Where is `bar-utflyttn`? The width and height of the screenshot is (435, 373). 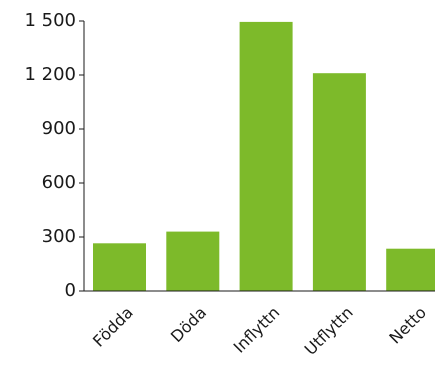 bar-utflyttn is located at coordinates (339, 182).